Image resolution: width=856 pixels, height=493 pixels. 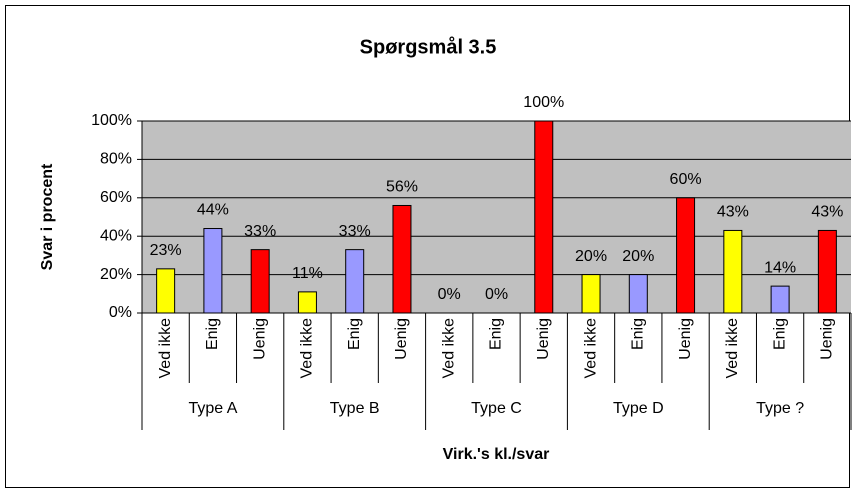 What do you see at coordinates (116, 159) in the screenshot?
I see `y-tick-label: 80%` at bounding box center [116, 159].